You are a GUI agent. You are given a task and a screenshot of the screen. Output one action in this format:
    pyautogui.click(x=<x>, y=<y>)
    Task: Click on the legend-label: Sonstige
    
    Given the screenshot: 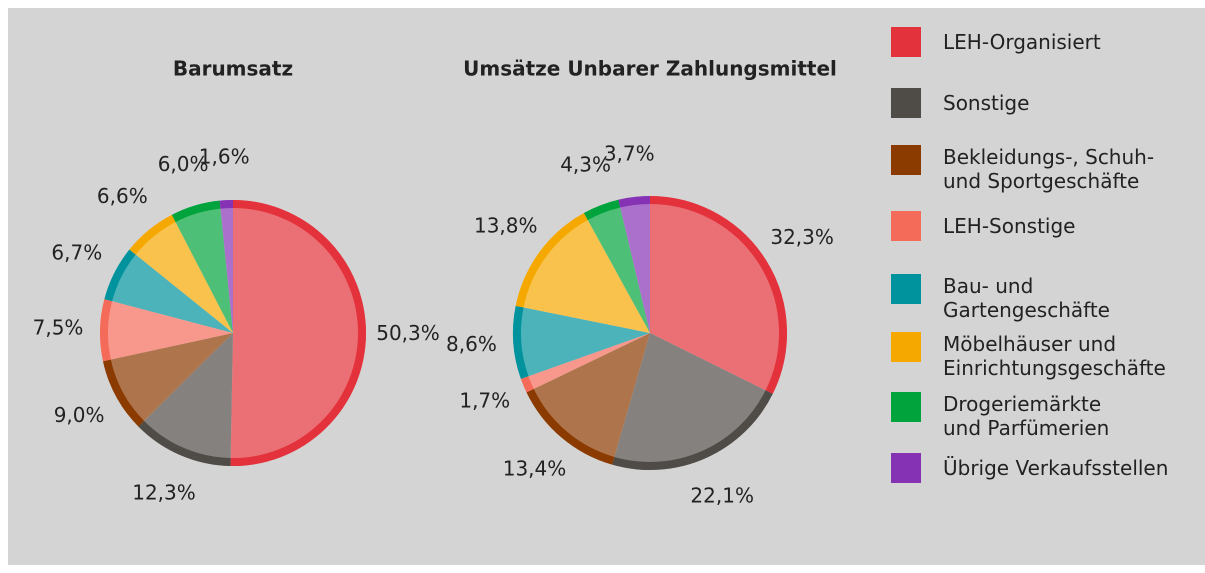 What is the action you would take?
    pyautogui.click(x=986, y=103)
    